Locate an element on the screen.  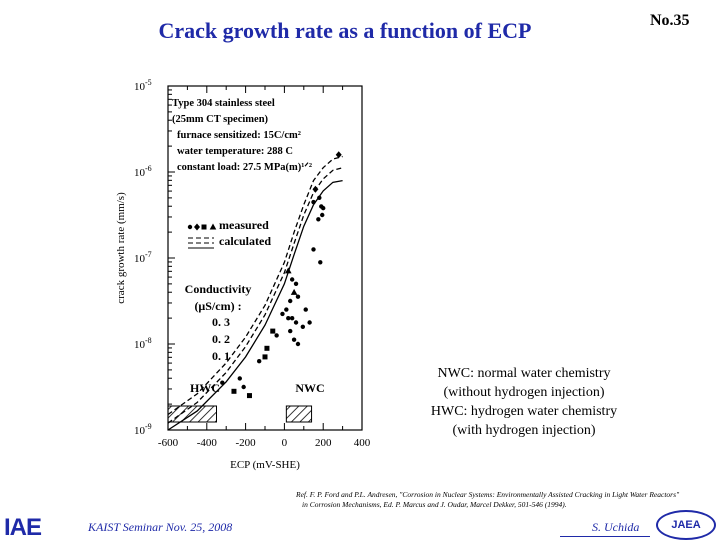
y-tick-exponent: -8 is located at coordinates (148, 340).